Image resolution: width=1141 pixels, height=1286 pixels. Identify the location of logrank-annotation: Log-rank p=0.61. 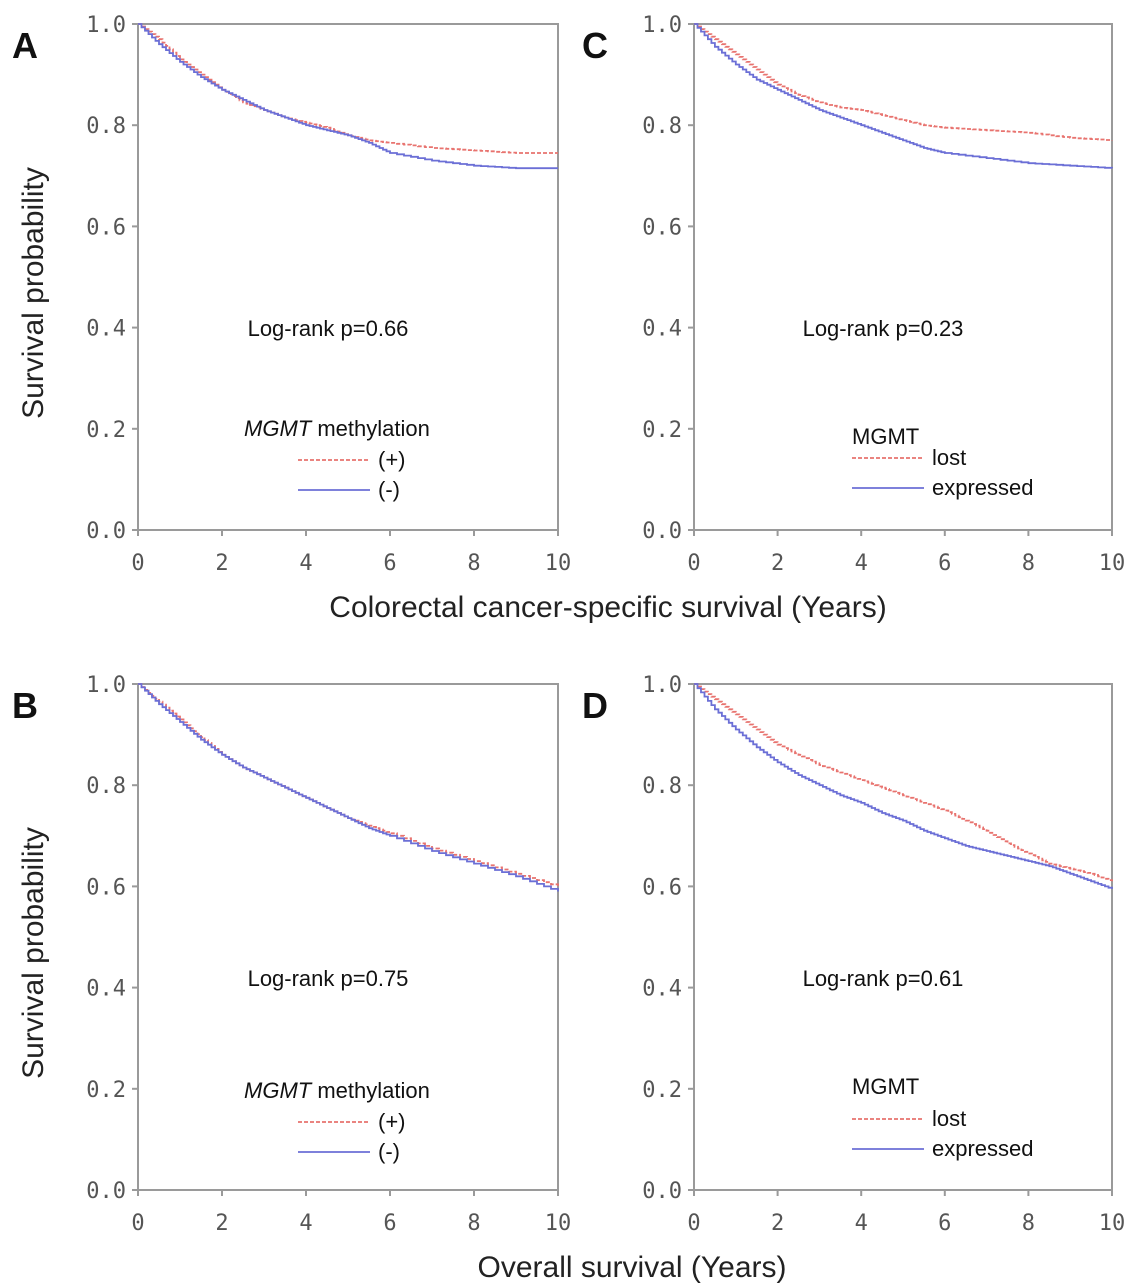
(883, 978).